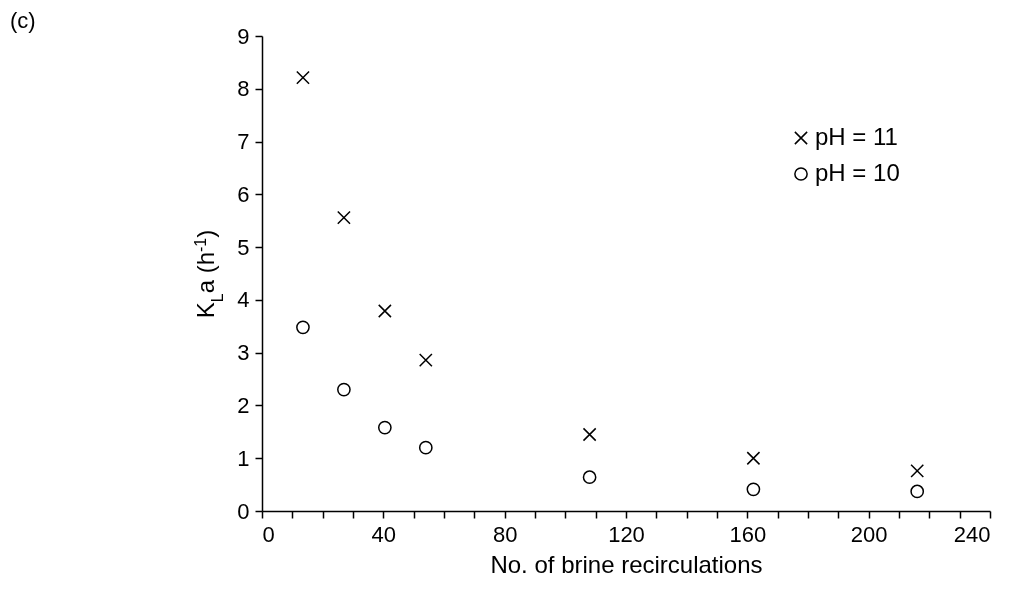  Describe the element at coordinates (243, 89) in the screenshot. I see `y-tick-label: 8` at that location.